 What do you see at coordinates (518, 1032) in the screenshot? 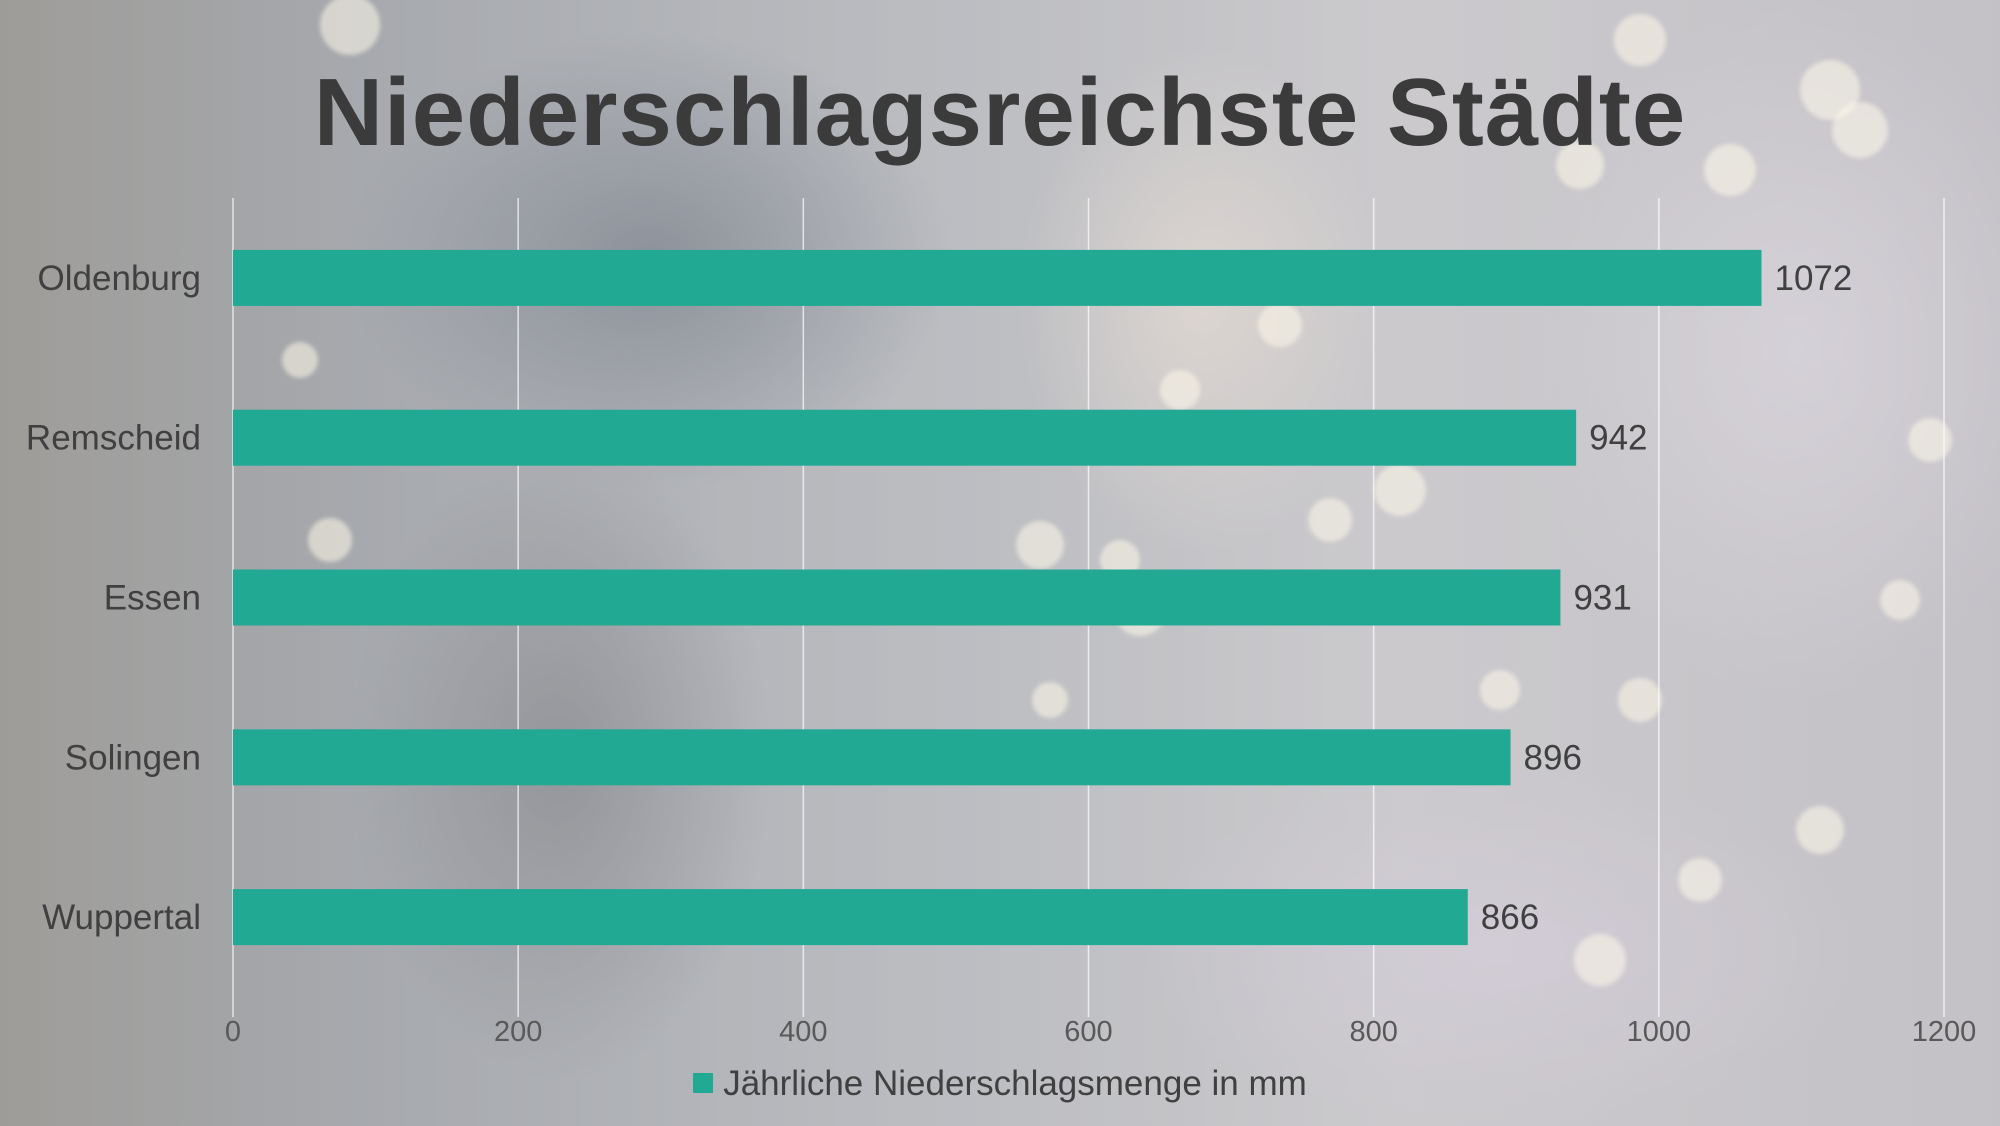
I see `tick-label: 200` at bounding box center [518, 1032].